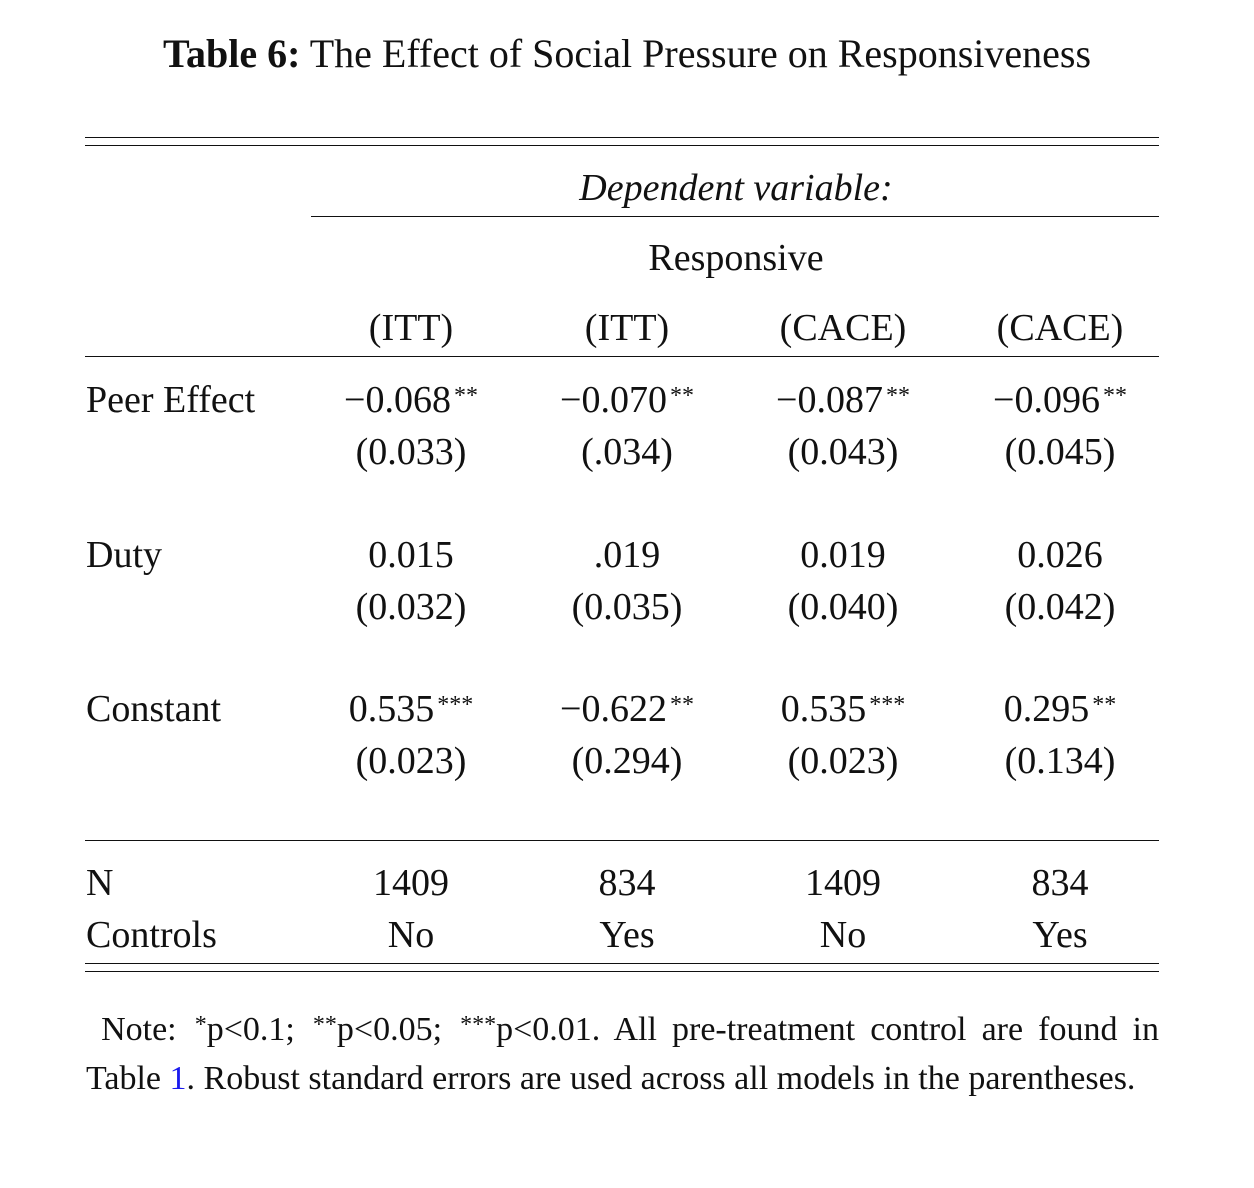  Describe the element at coordinates (411, 400) in the screenshot. I see `coef-cell: −0.068 **` at that location.